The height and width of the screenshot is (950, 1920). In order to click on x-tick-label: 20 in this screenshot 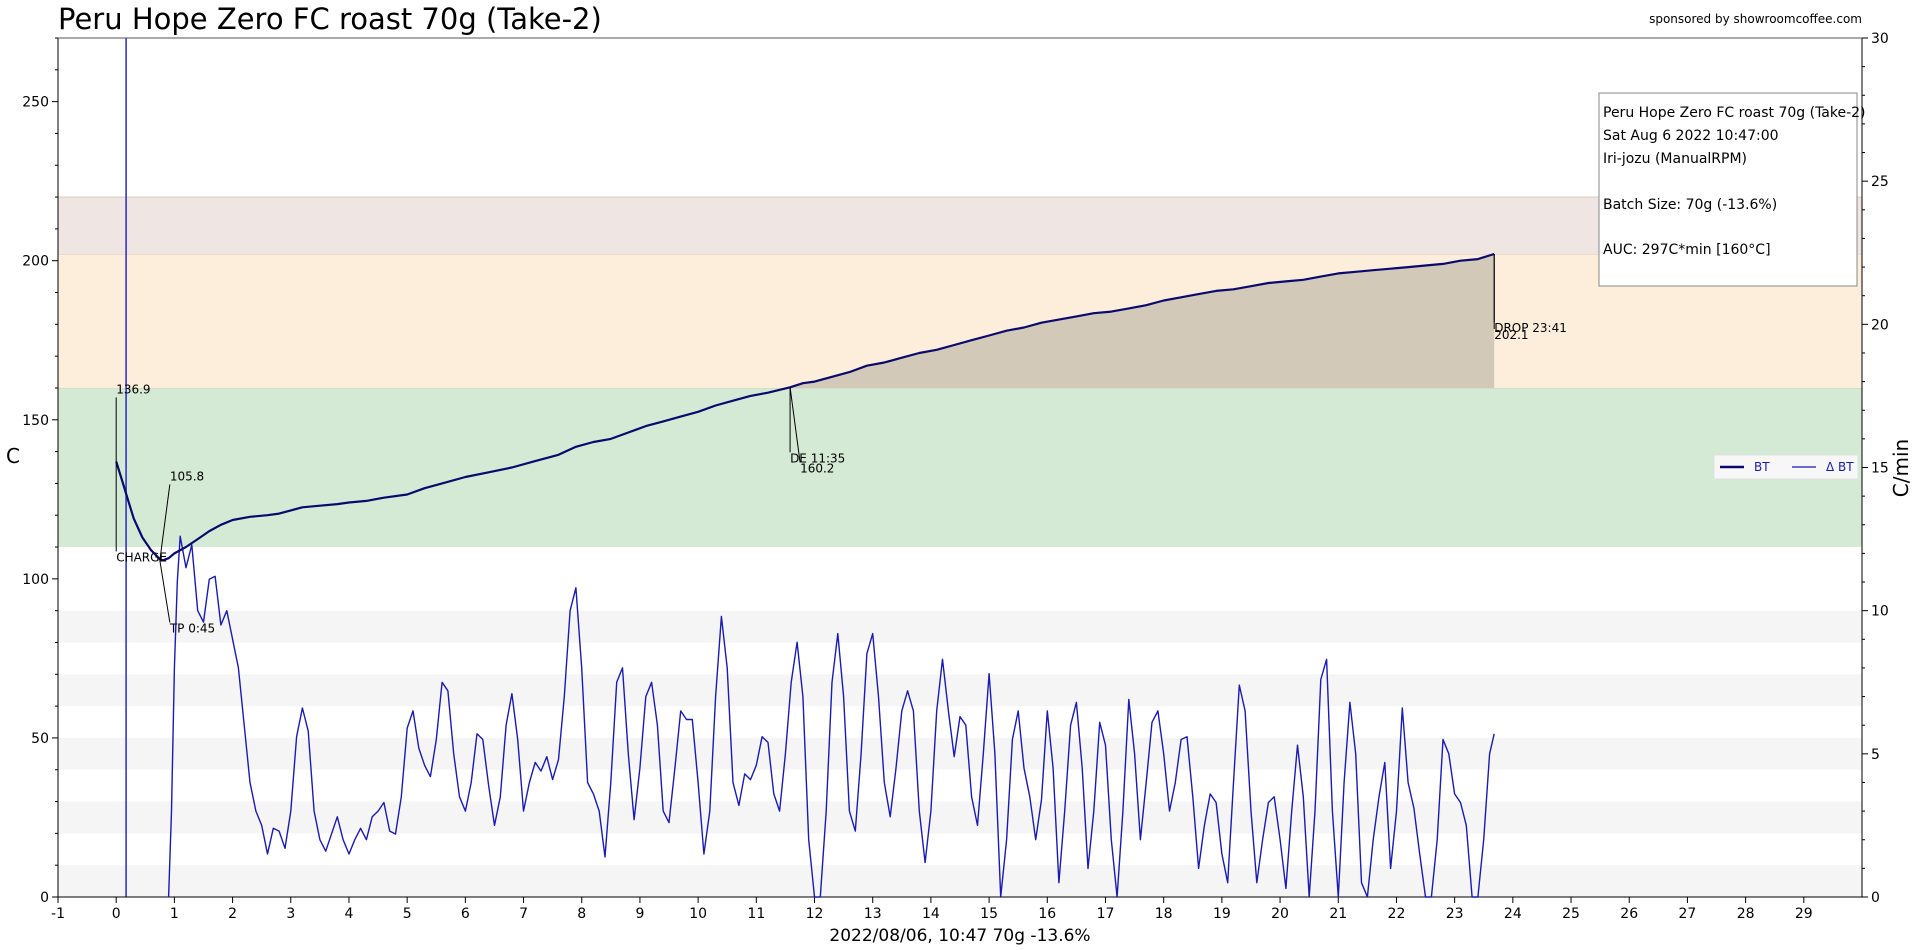, I will do `click(1280, 914)`.